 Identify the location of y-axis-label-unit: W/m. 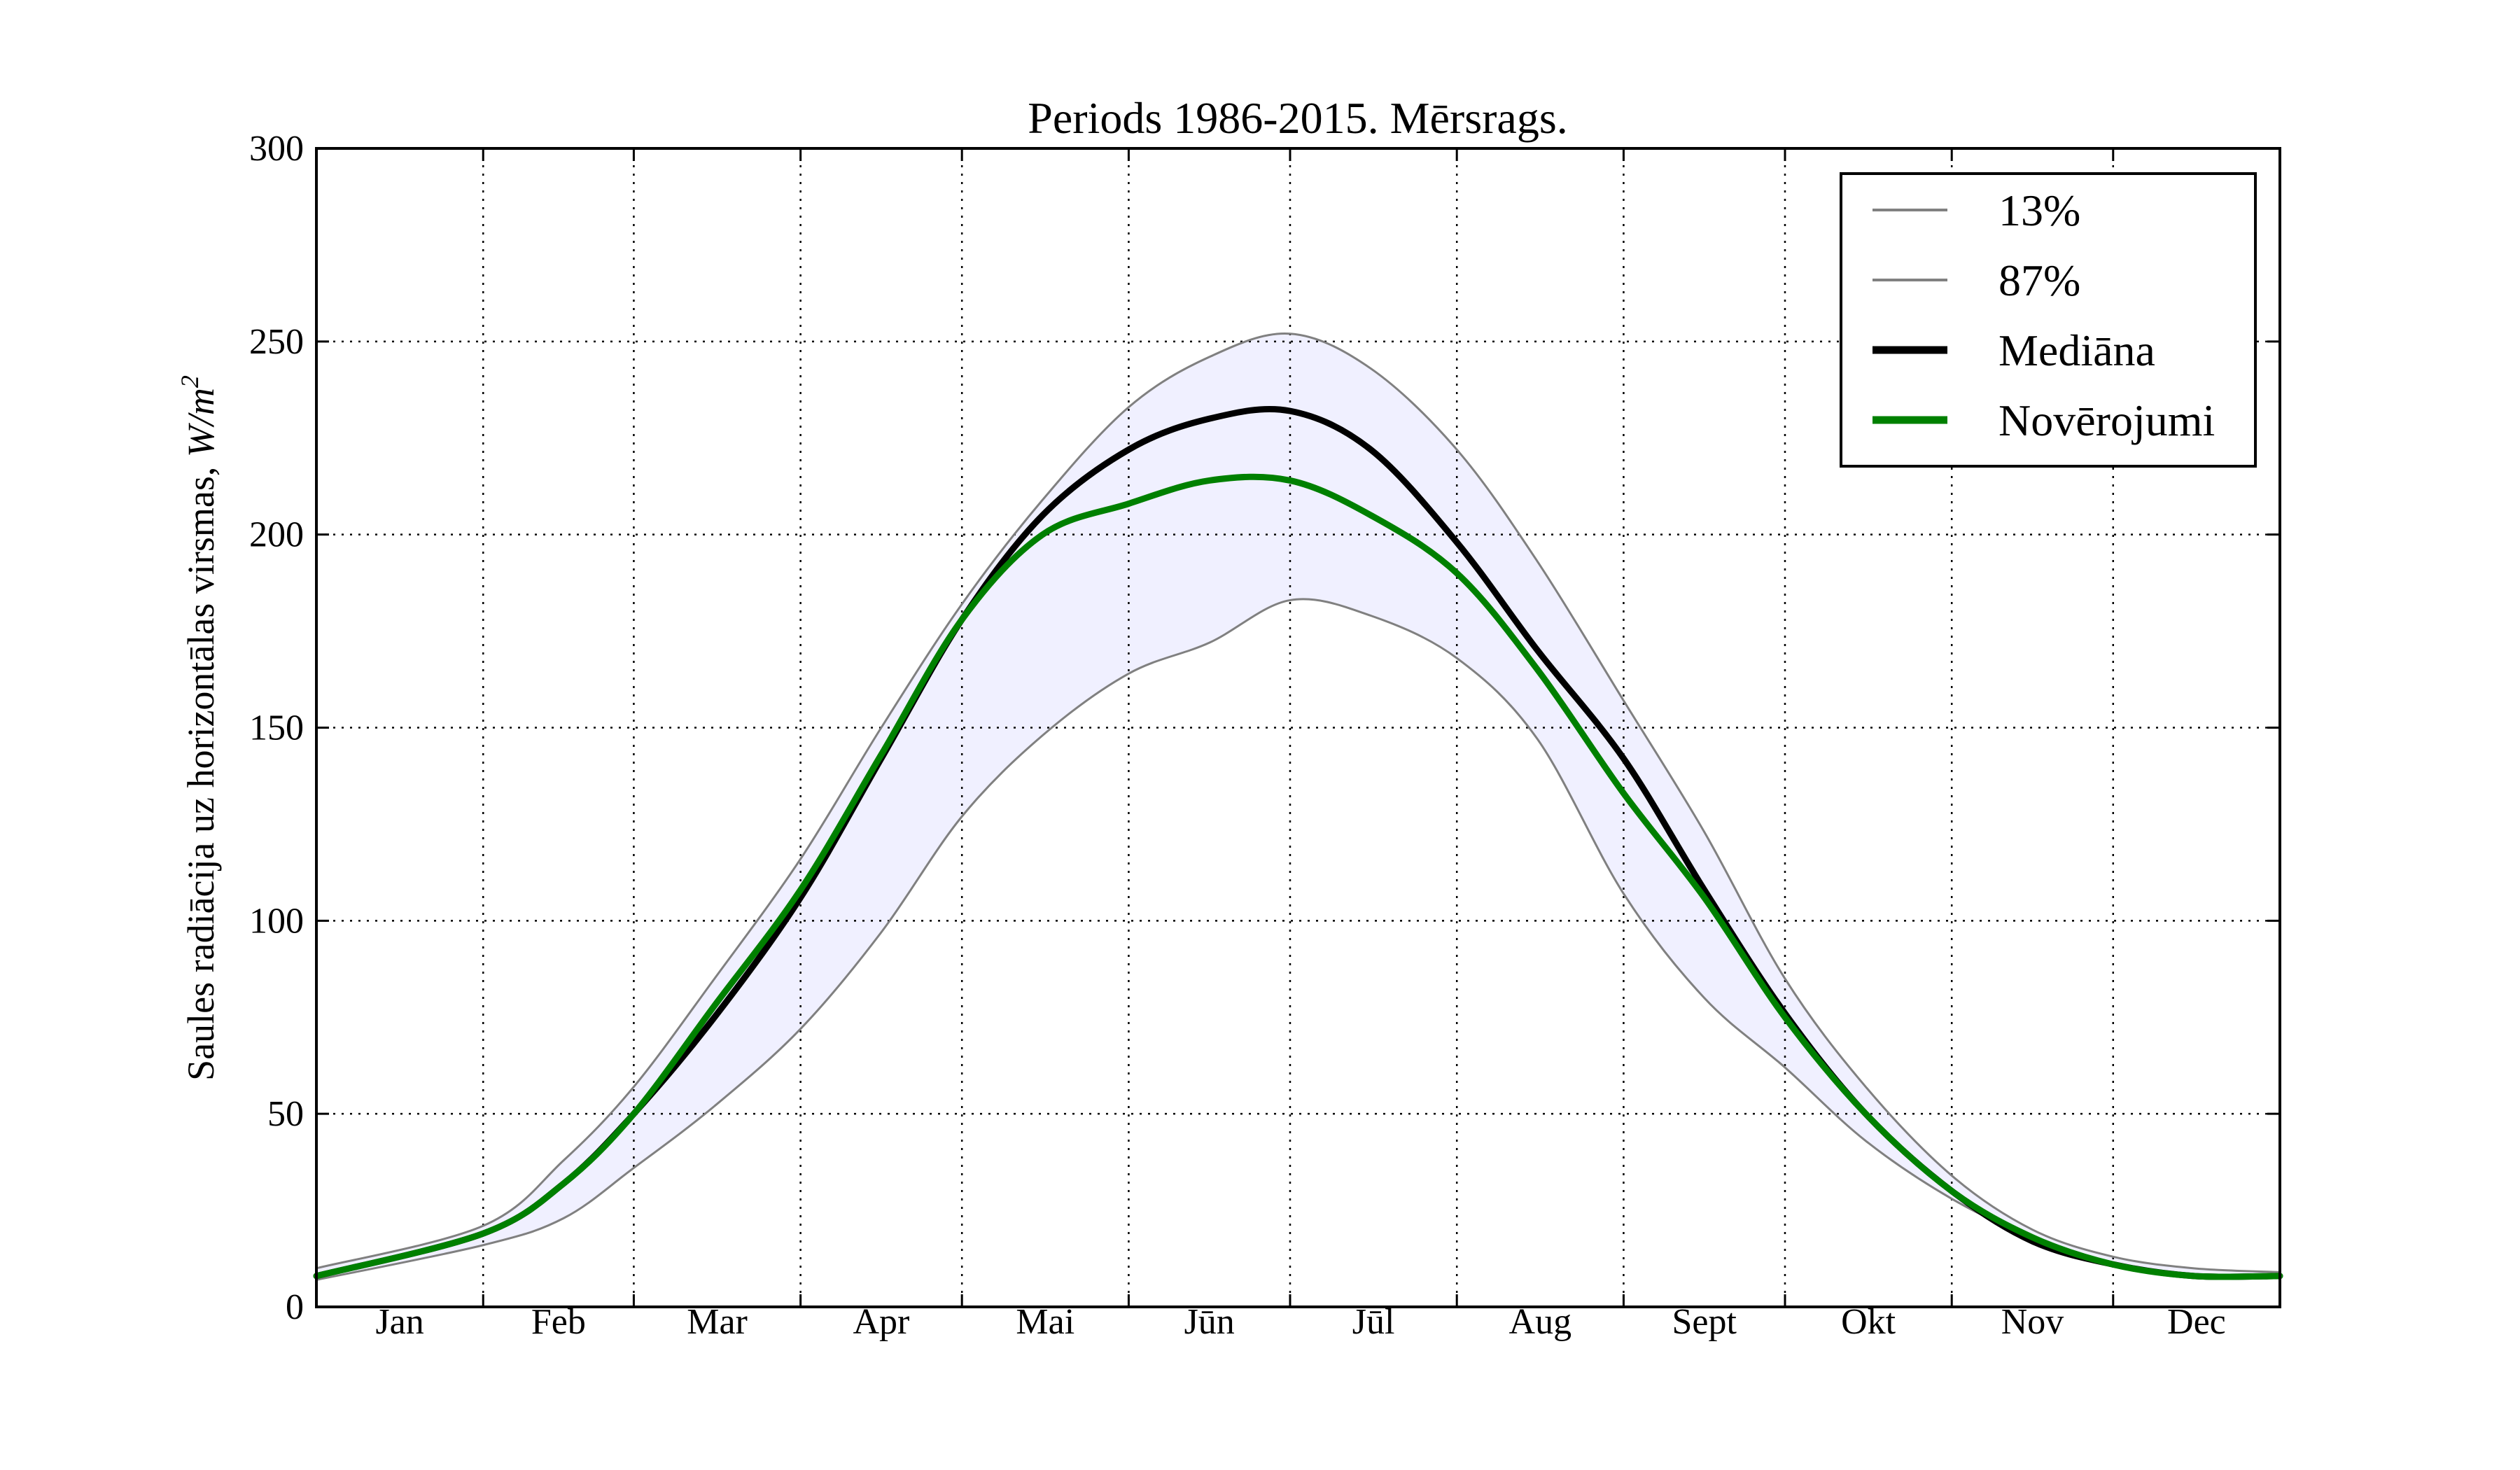
(201, 422).